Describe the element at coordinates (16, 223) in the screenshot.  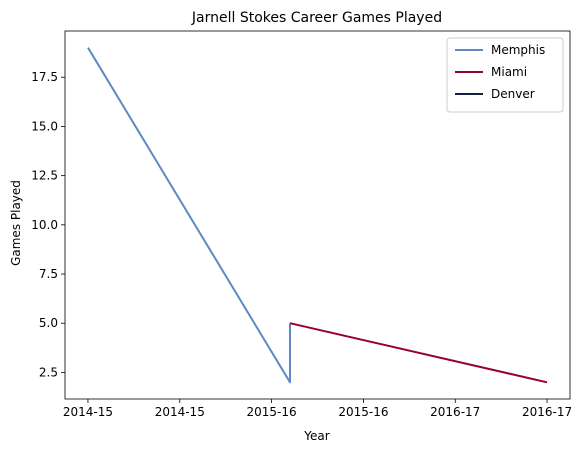
I see `y-axis-label: Games Played` at that location.